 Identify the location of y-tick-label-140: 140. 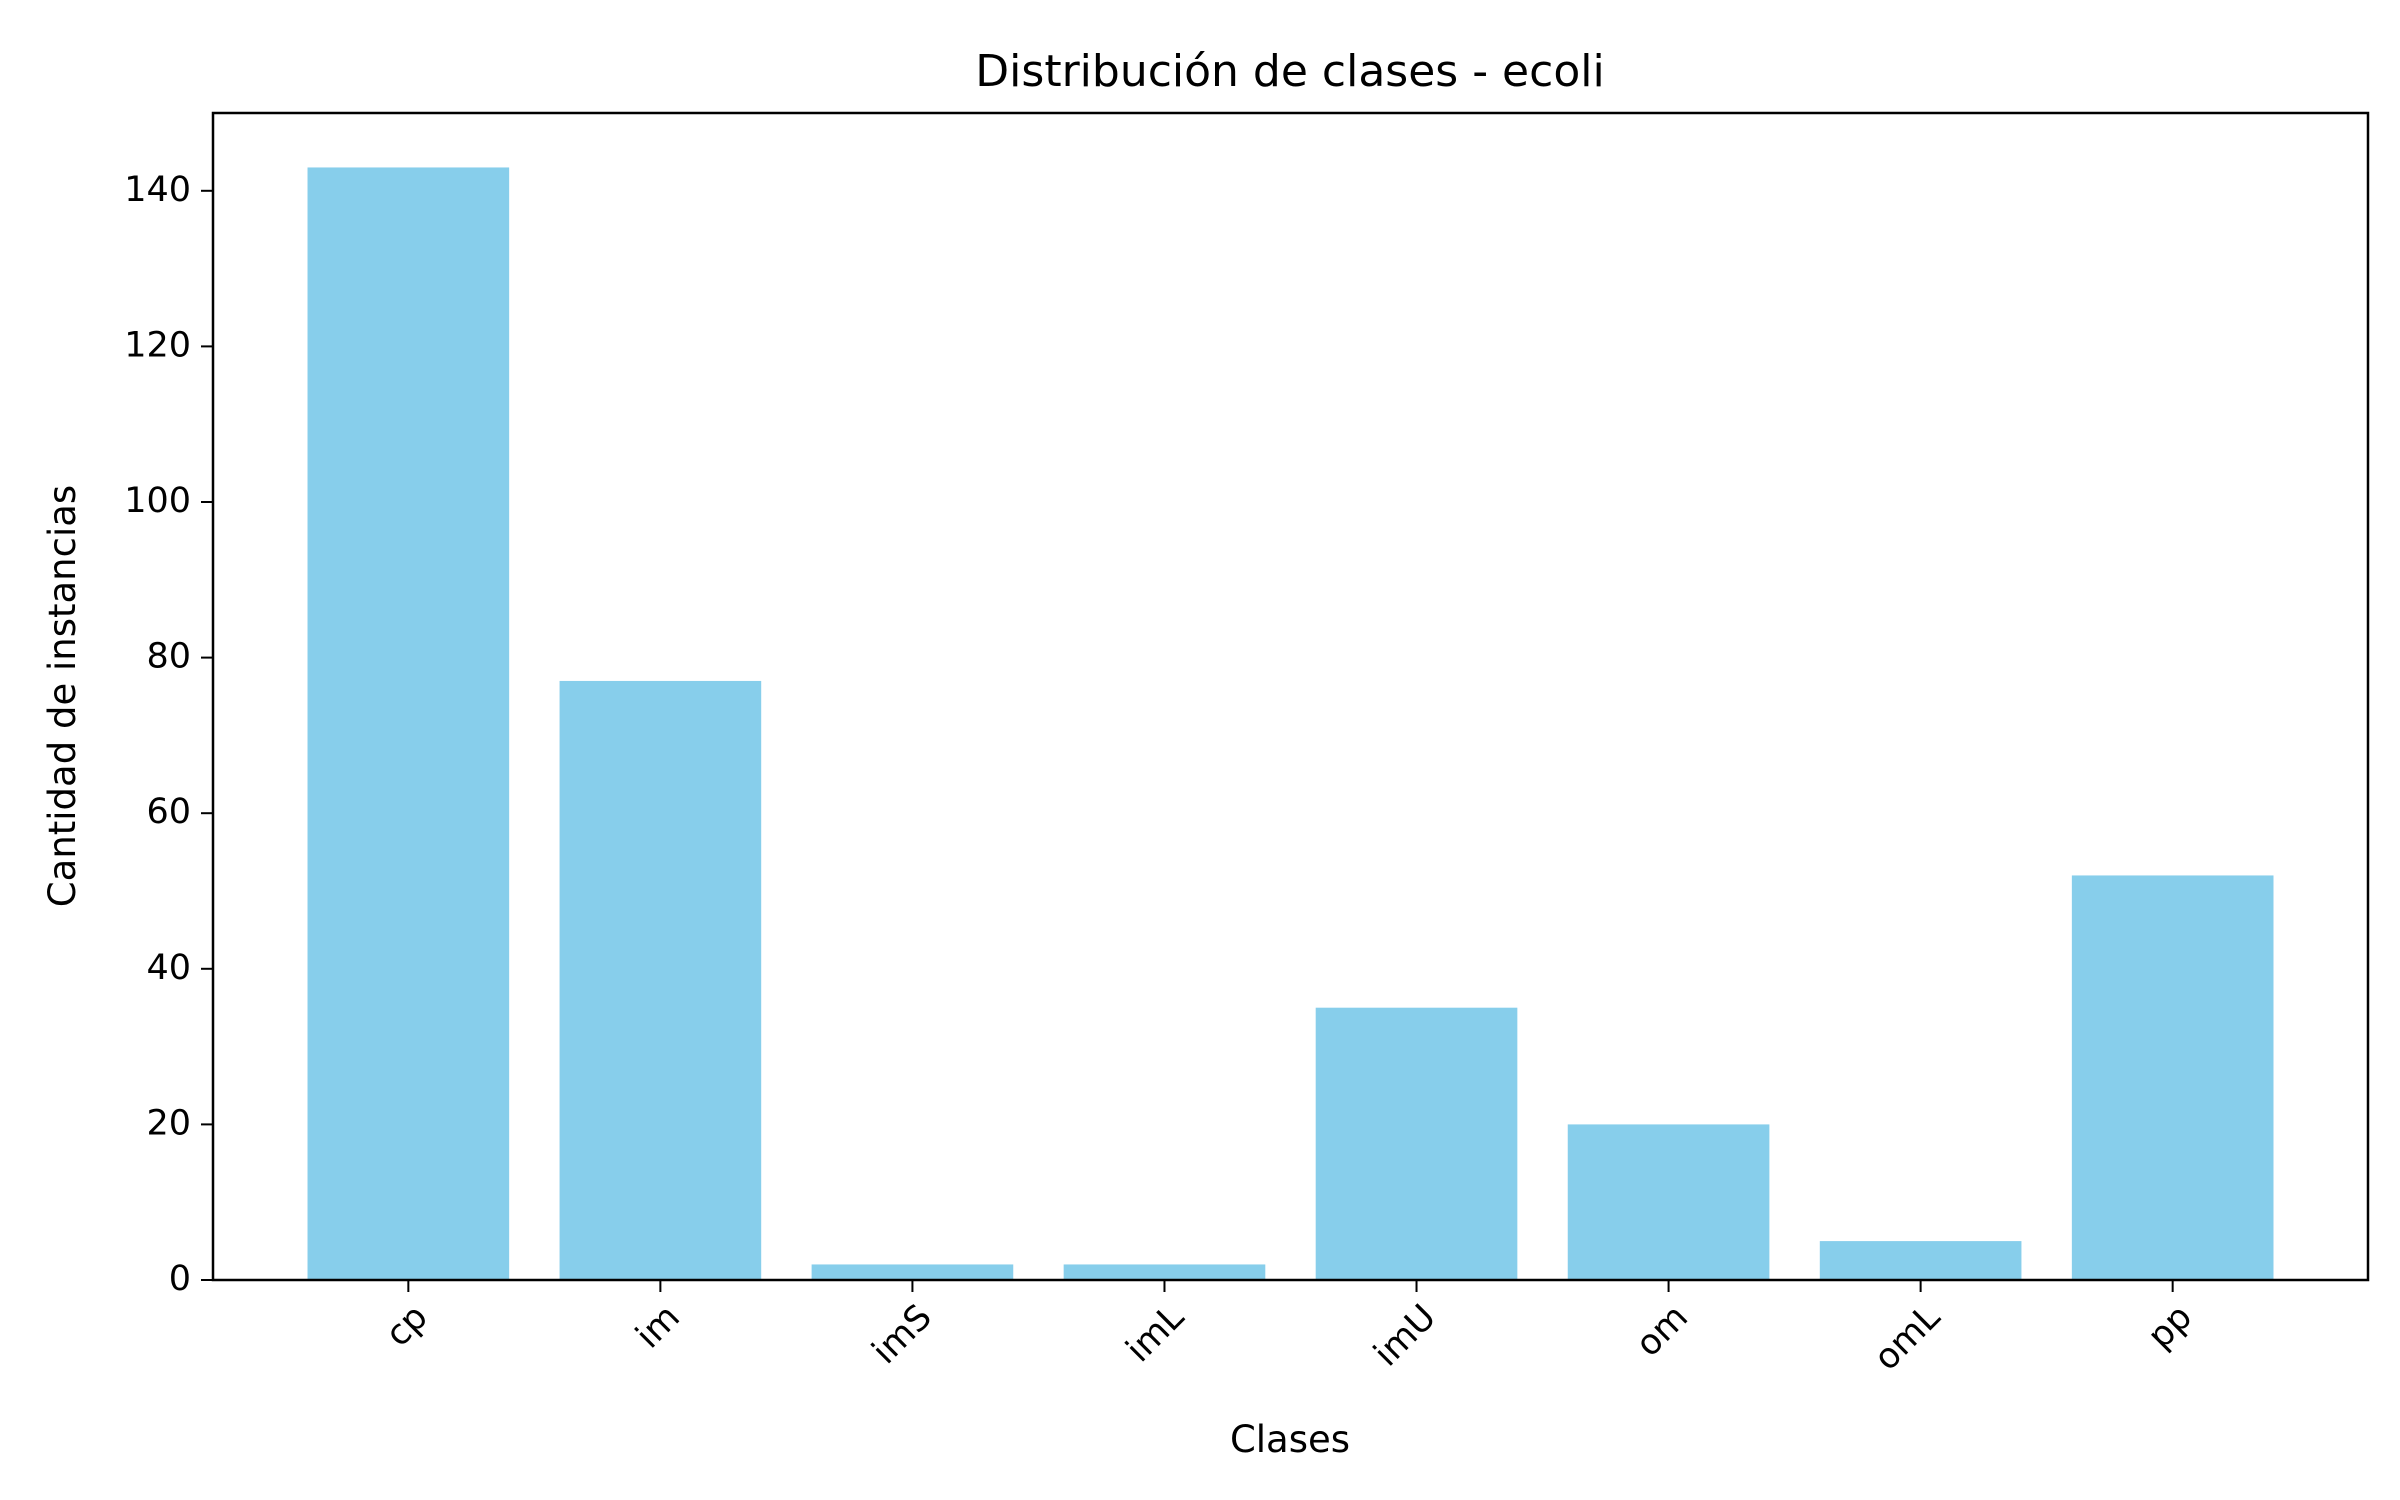
(157, 190).